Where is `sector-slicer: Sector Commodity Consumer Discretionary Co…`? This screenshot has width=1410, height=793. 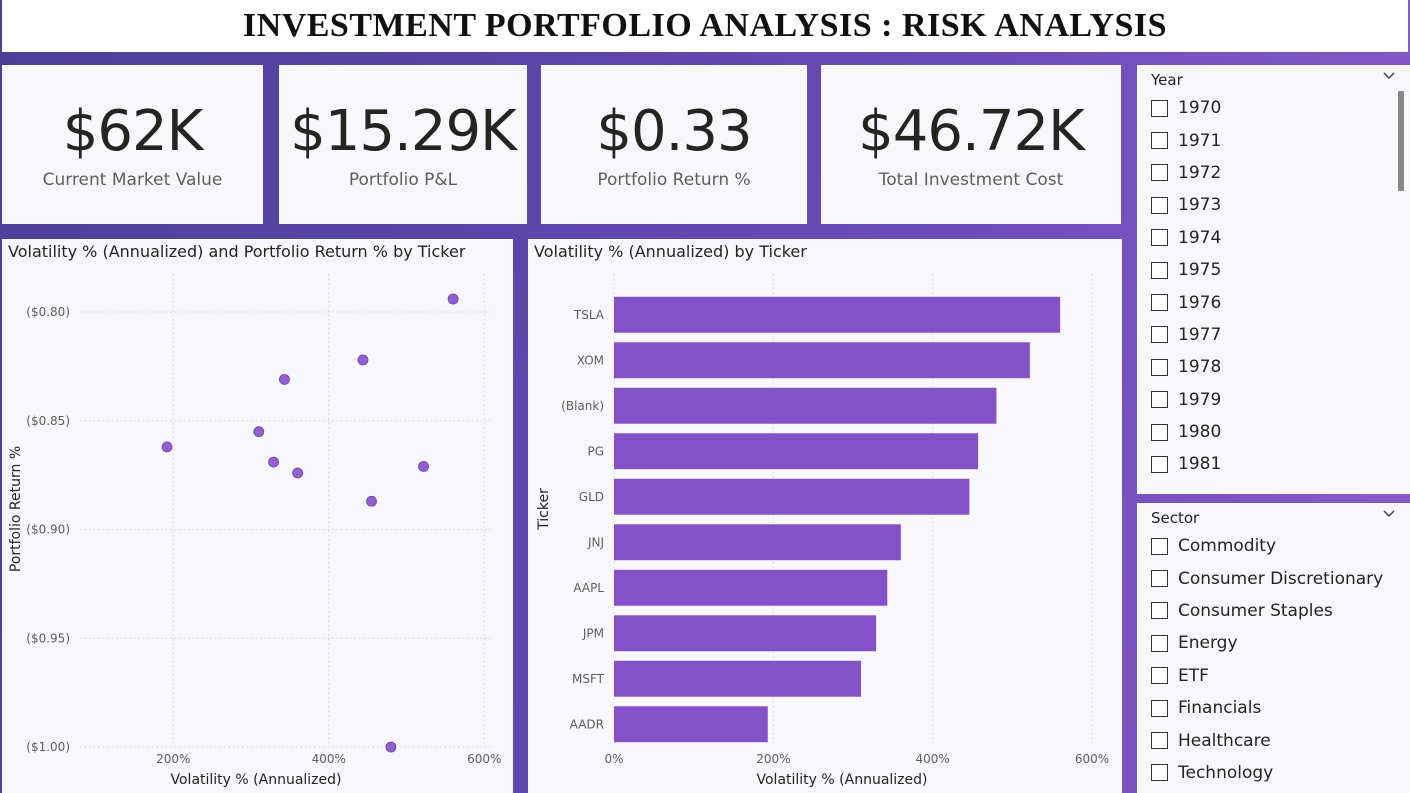
sector-slicer: Sector Commodity Consumer Discretionary Co… is located at coordinates (1273, 648).